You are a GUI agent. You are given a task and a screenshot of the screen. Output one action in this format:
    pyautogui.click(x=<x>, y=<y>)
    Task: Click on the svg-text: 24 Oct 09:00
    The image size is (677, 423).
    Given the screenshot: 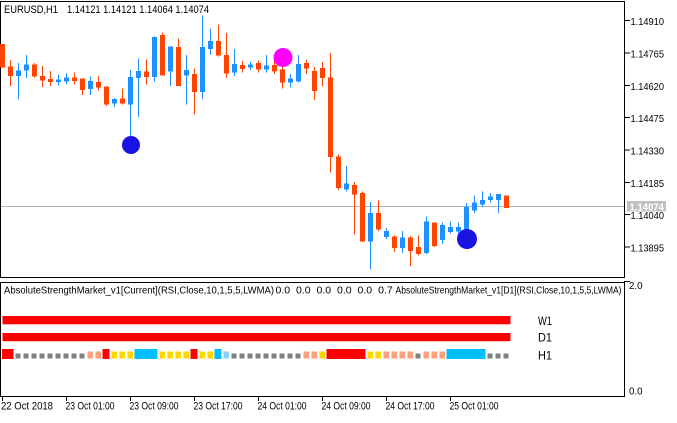 What is the action you would take?
    pyautogui.click(x=346, y=407)
    